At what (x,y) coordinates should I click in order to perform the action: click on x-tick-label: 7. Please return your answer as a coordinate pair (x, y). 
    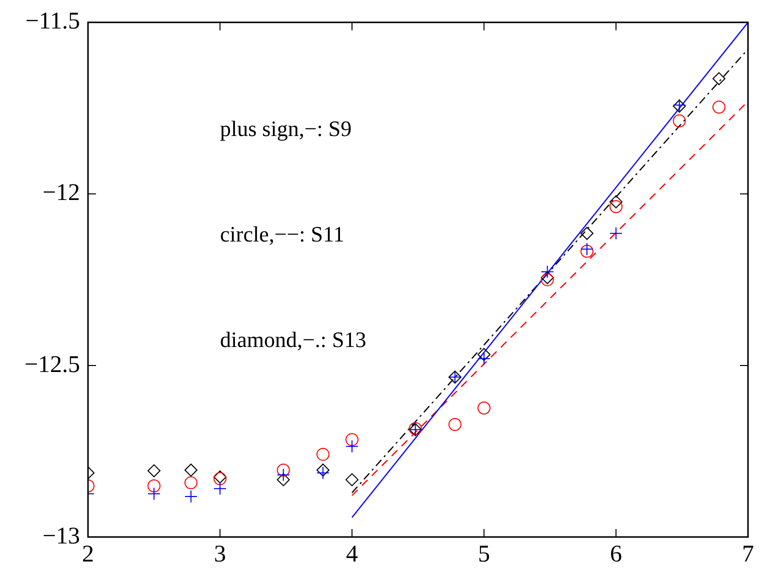
    Looking at the image, I should click on (748, 555).